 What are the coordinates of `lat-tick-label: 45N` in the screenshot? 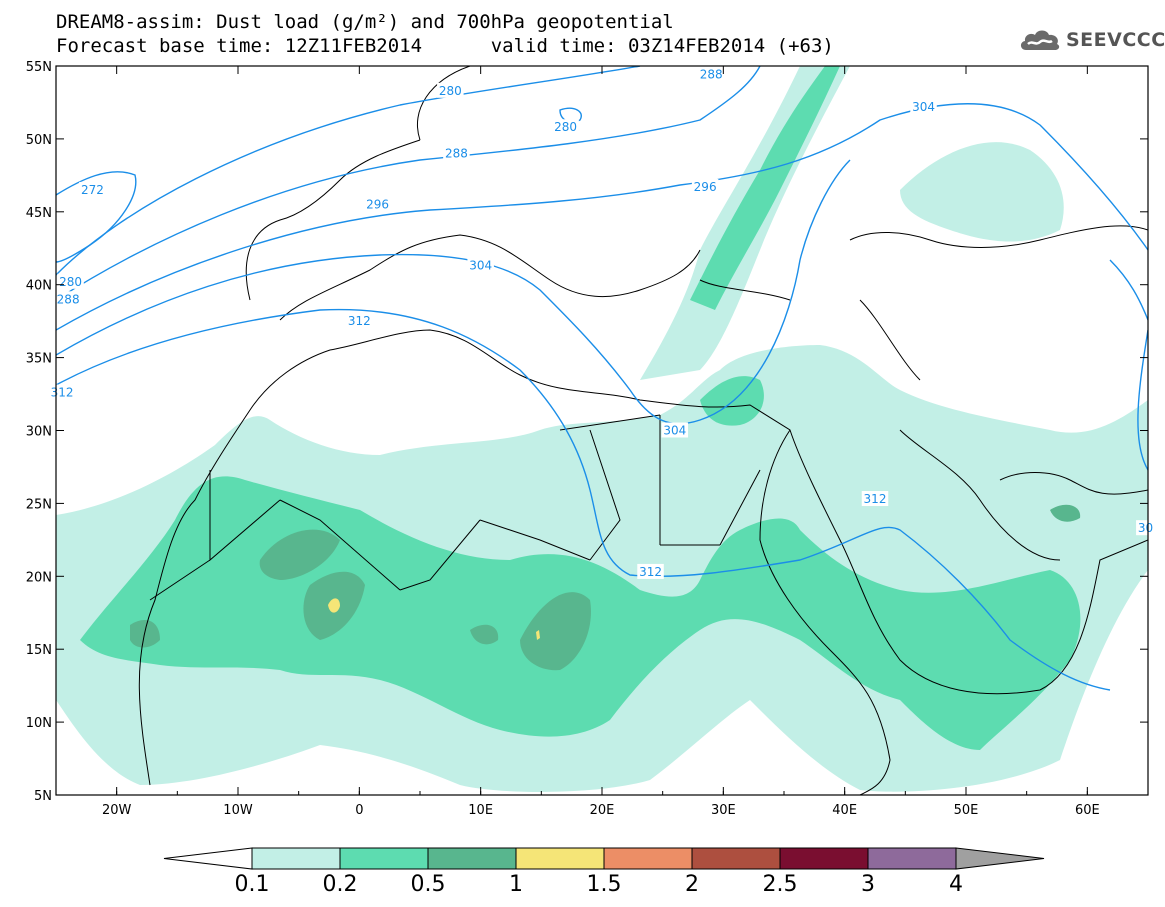 It's located at (39, 213).